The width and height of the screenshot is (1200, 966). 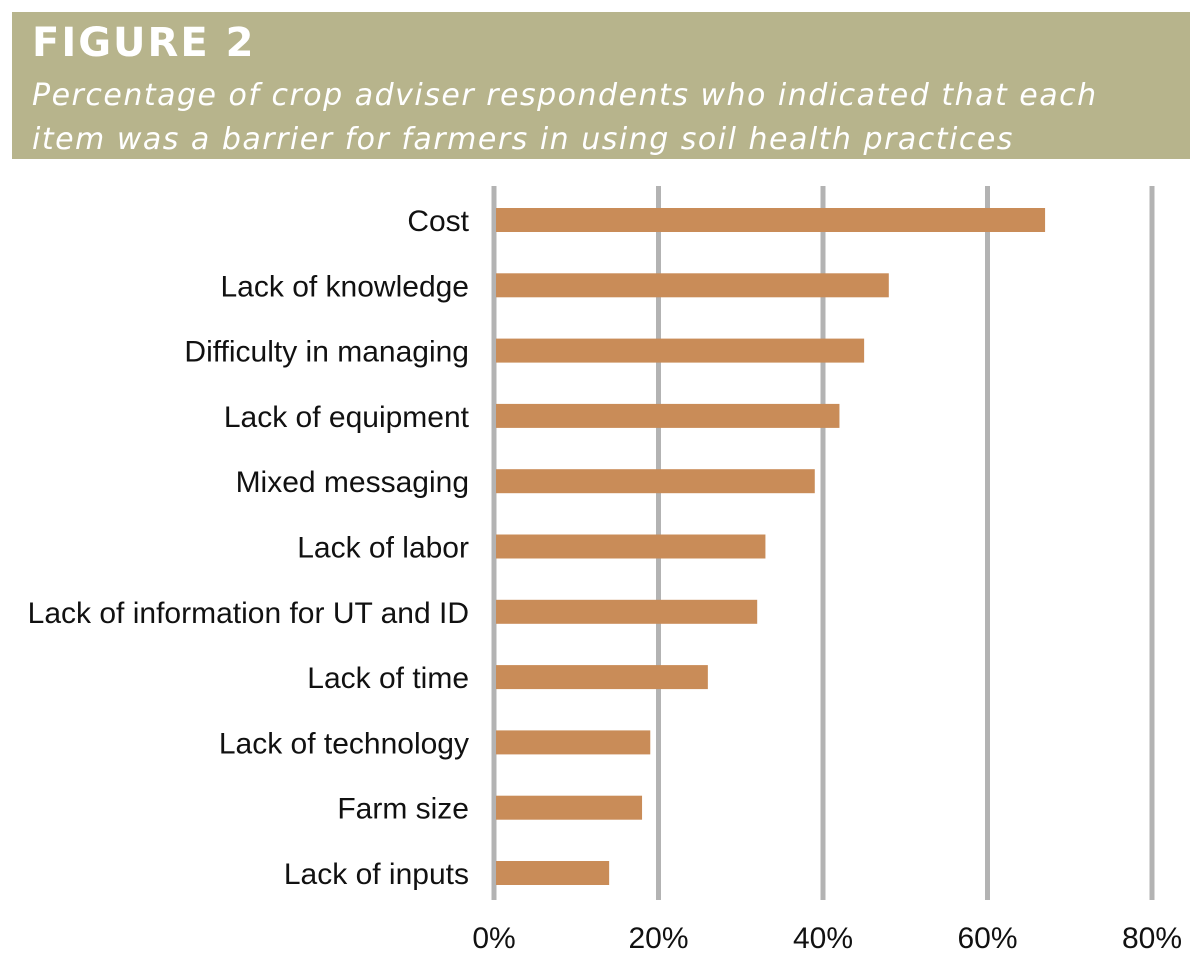 I want to click on category-label: Lack of knowledge, so click(x=345, y=286).